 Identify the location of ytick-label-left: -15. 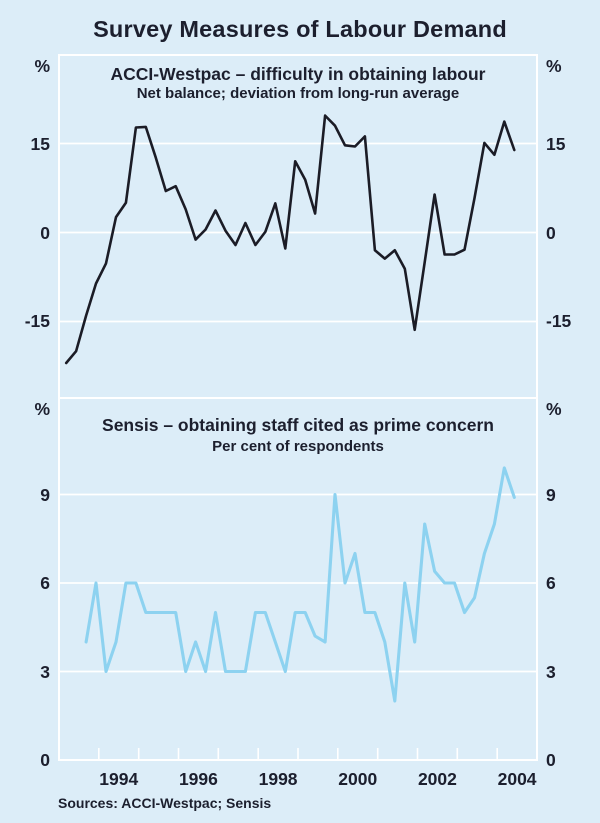
(37, 321).